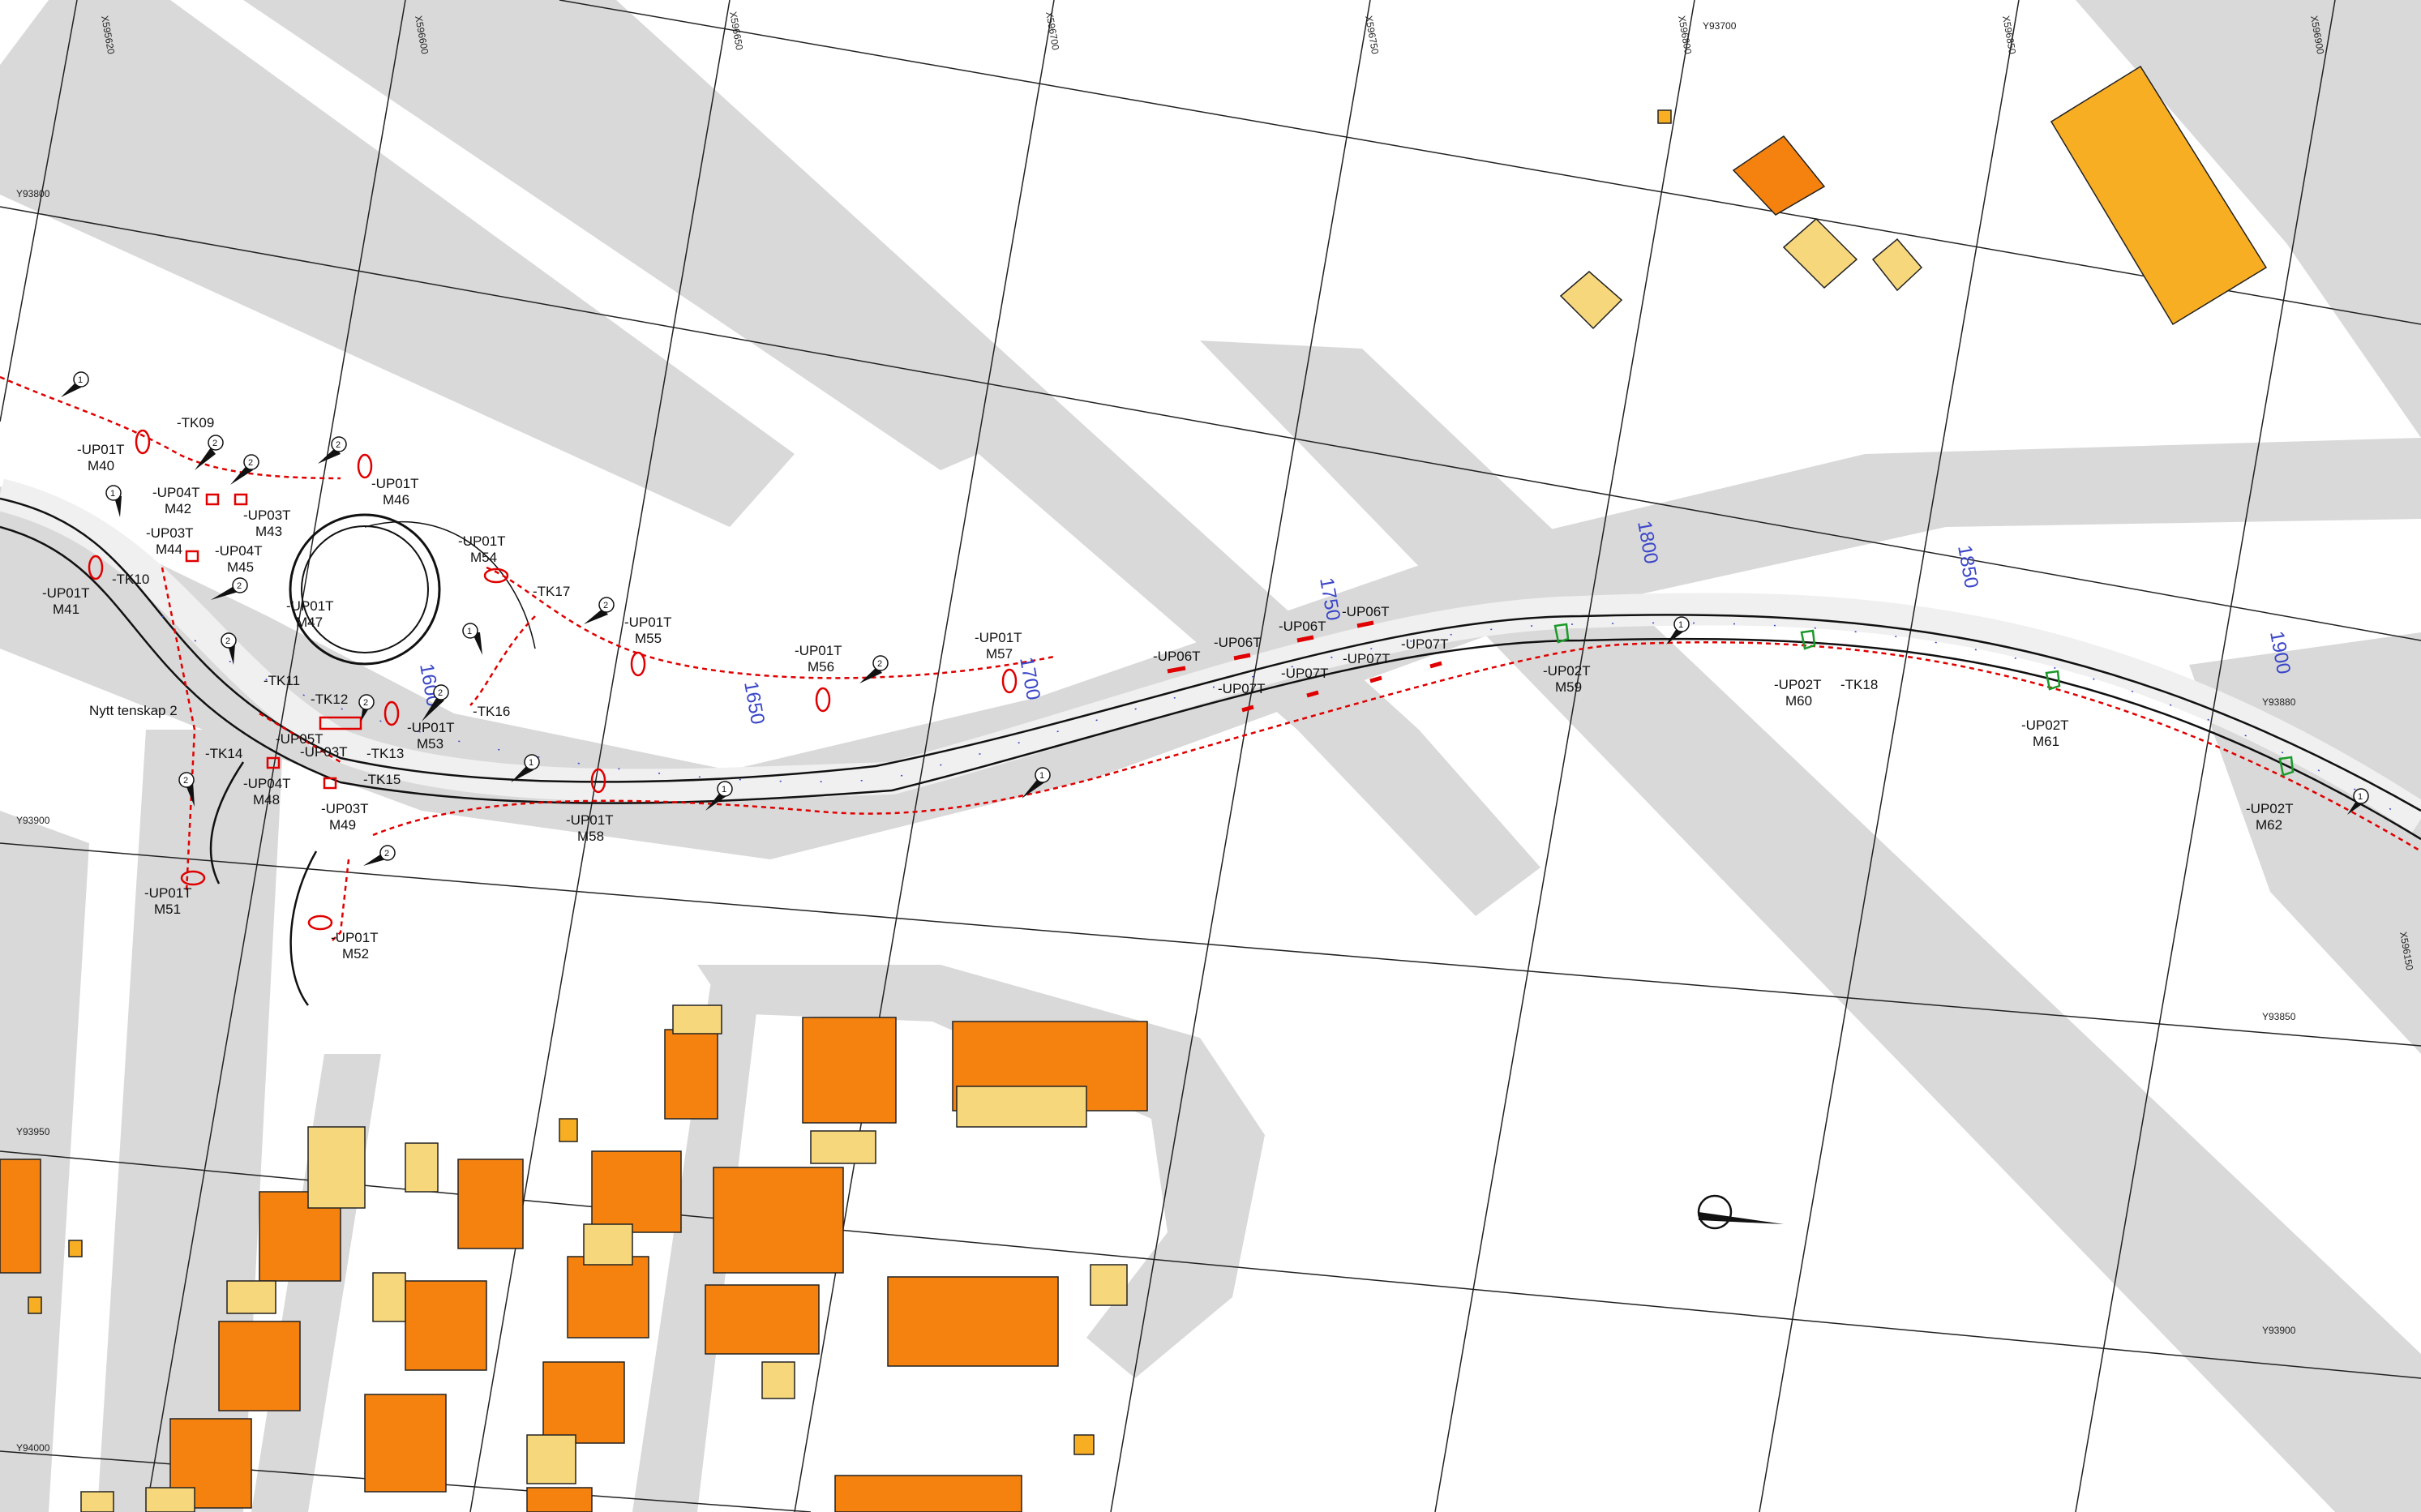 This screenshot has width=2421, height=1512. Describe the element at coordinates (1305, 673) in the screenshot. I see `upgrade-label: -UP07T` at that location.